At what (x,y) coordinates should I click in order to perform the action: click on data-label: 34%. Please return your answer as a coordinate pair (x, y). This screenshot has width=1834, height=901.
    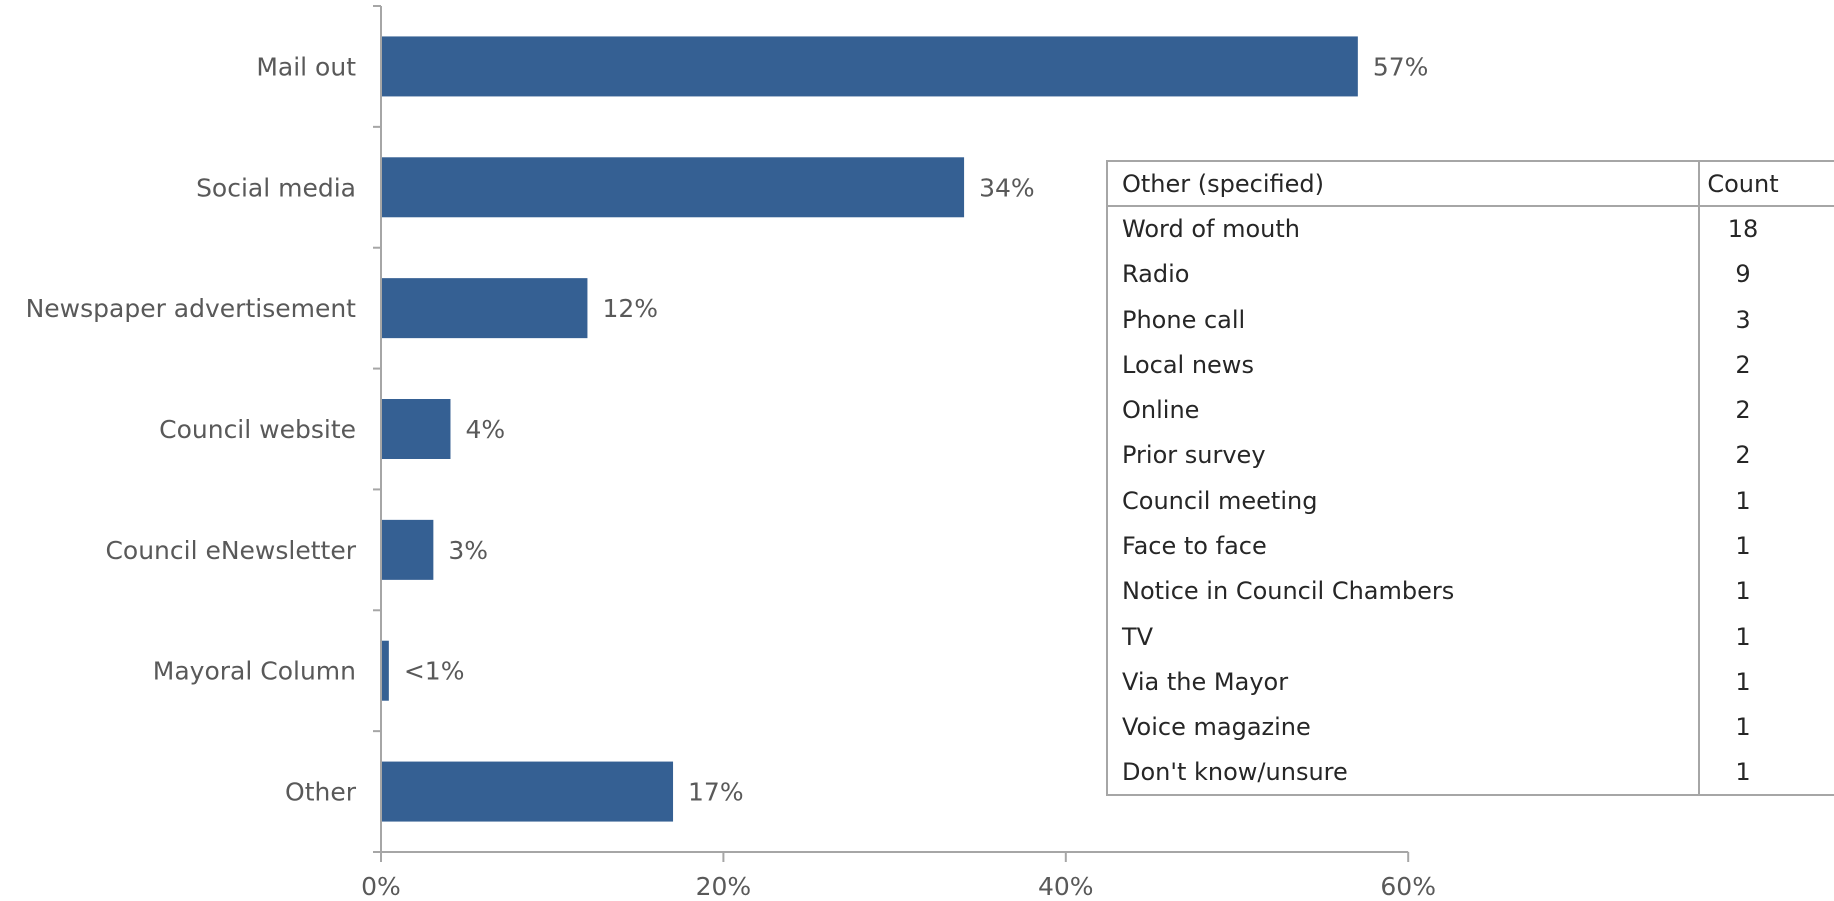
    Looking at the image, I should click on (1007, 187).